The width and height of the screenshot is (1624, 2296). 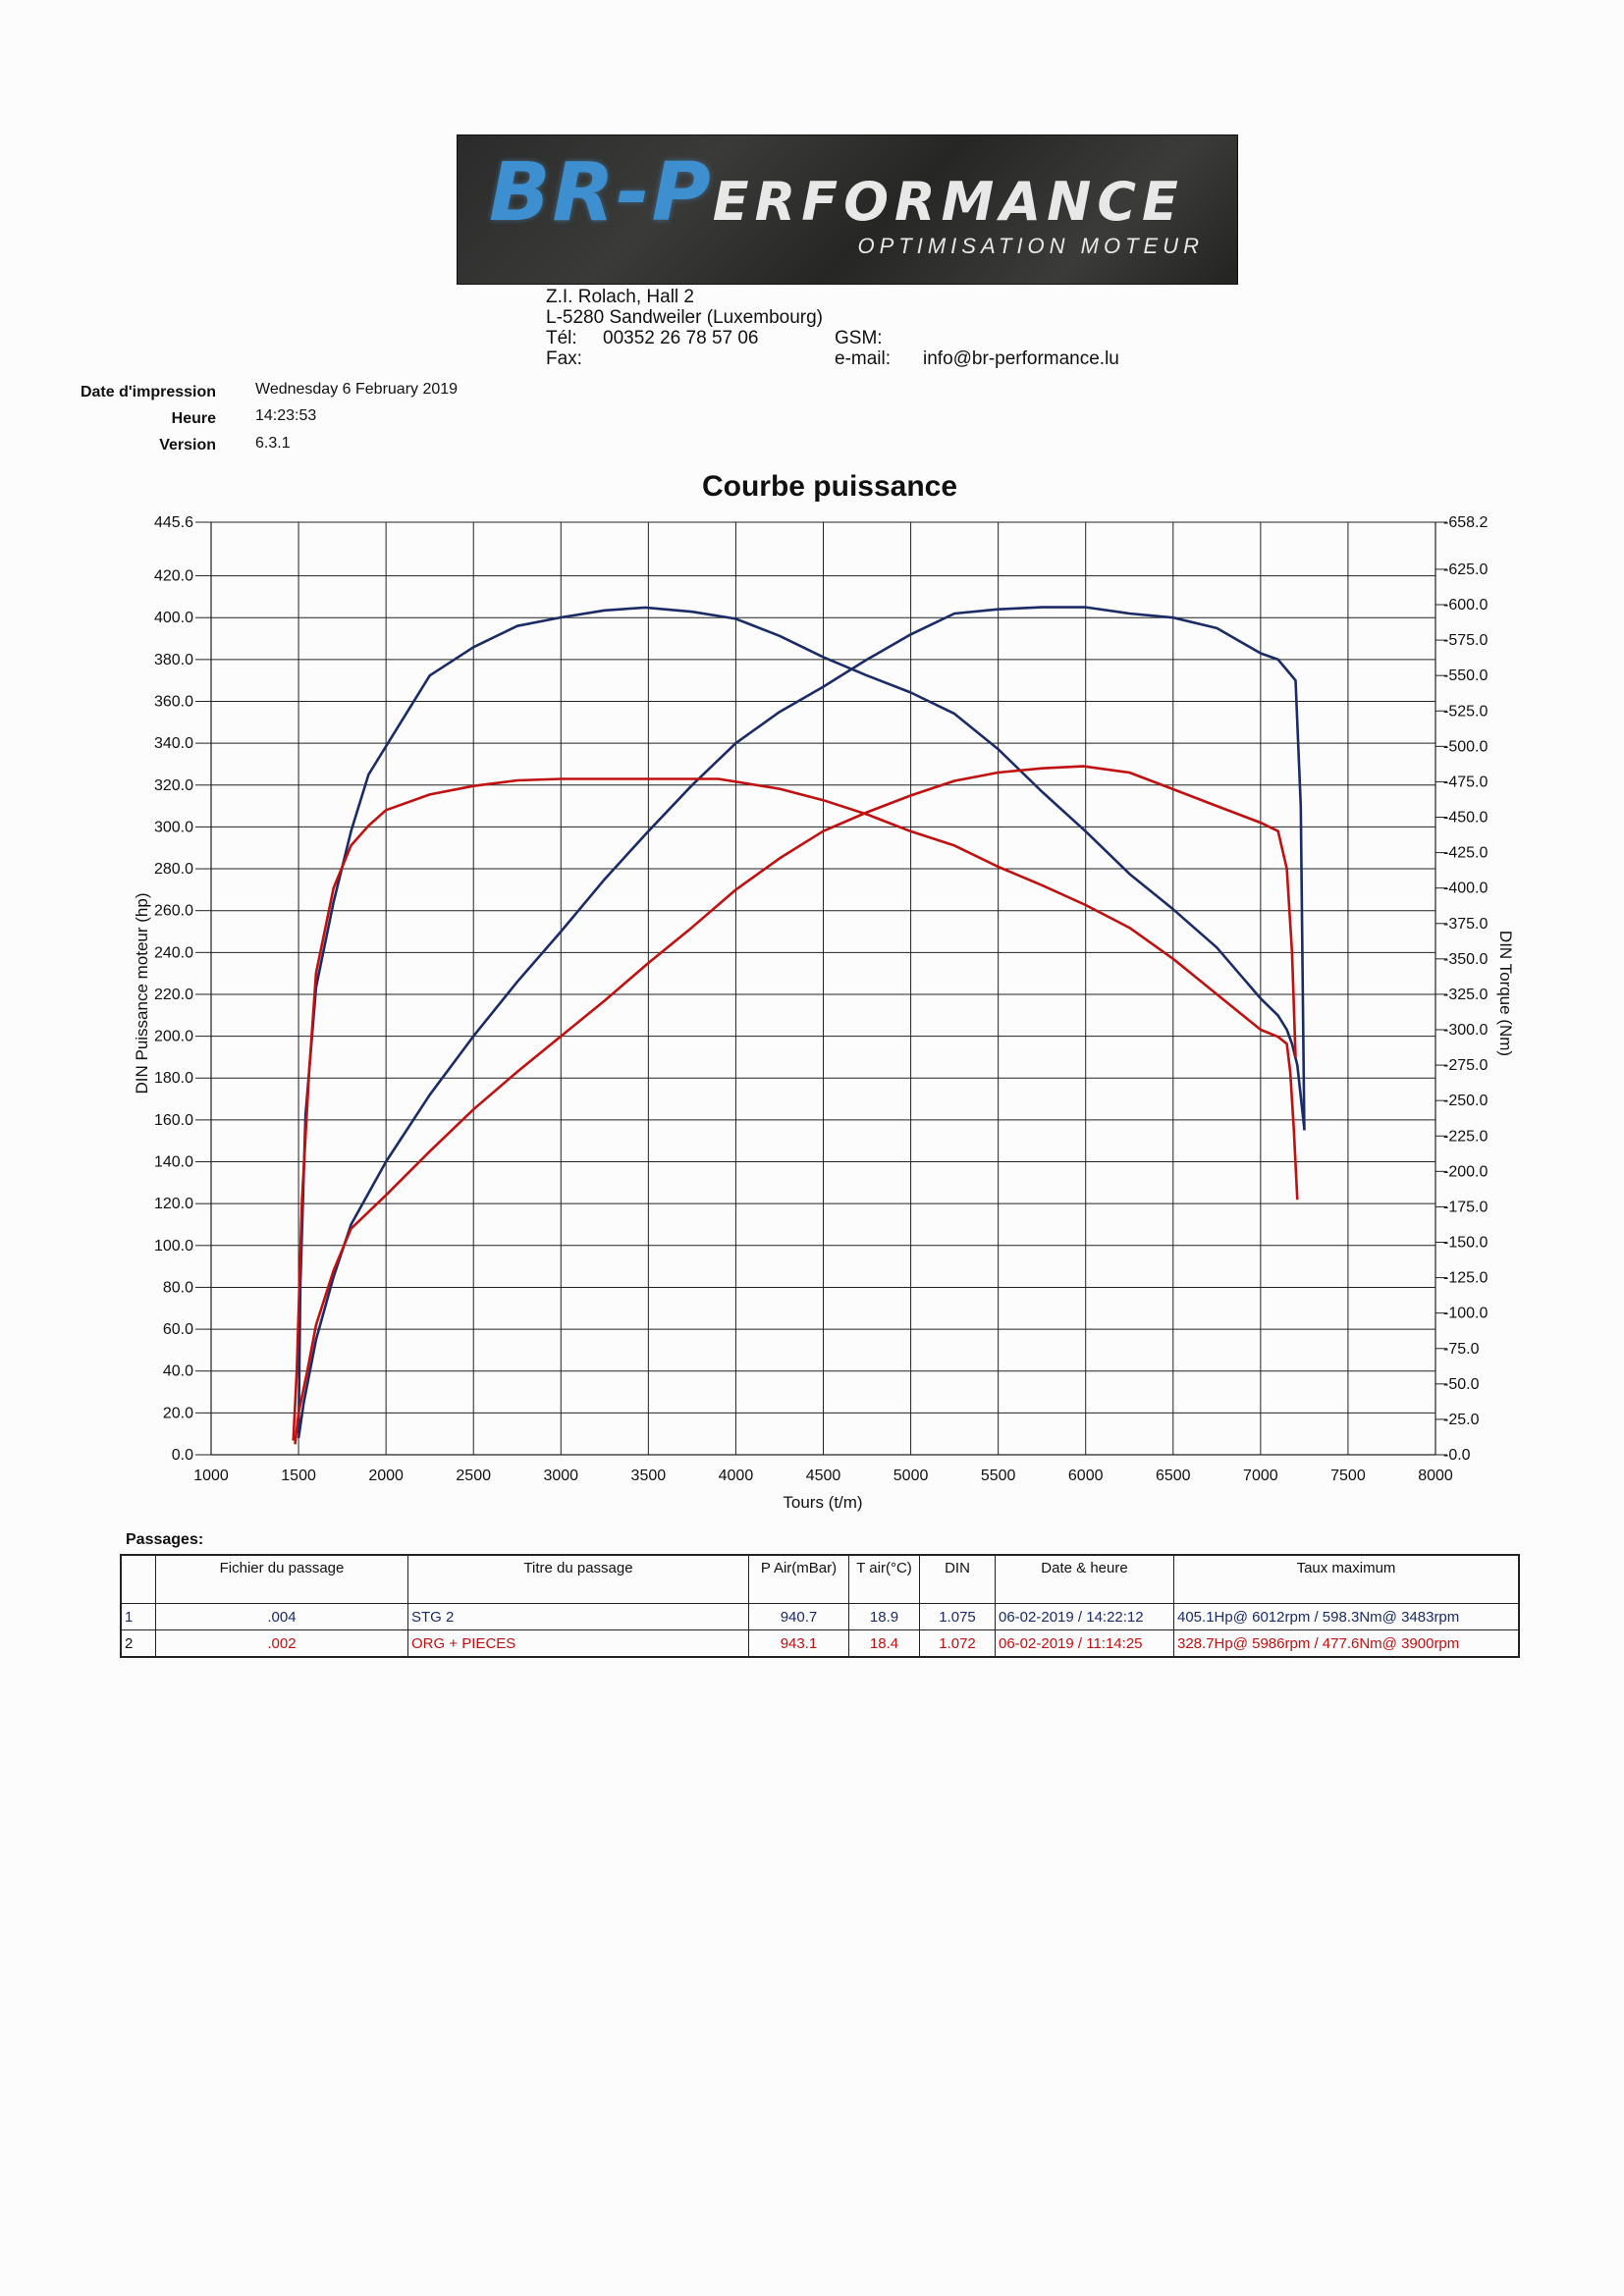 What do you see at coordinates (281, 1616) in the screenshot?
I see `row-file: .004` at bounding box center [281, 1616].